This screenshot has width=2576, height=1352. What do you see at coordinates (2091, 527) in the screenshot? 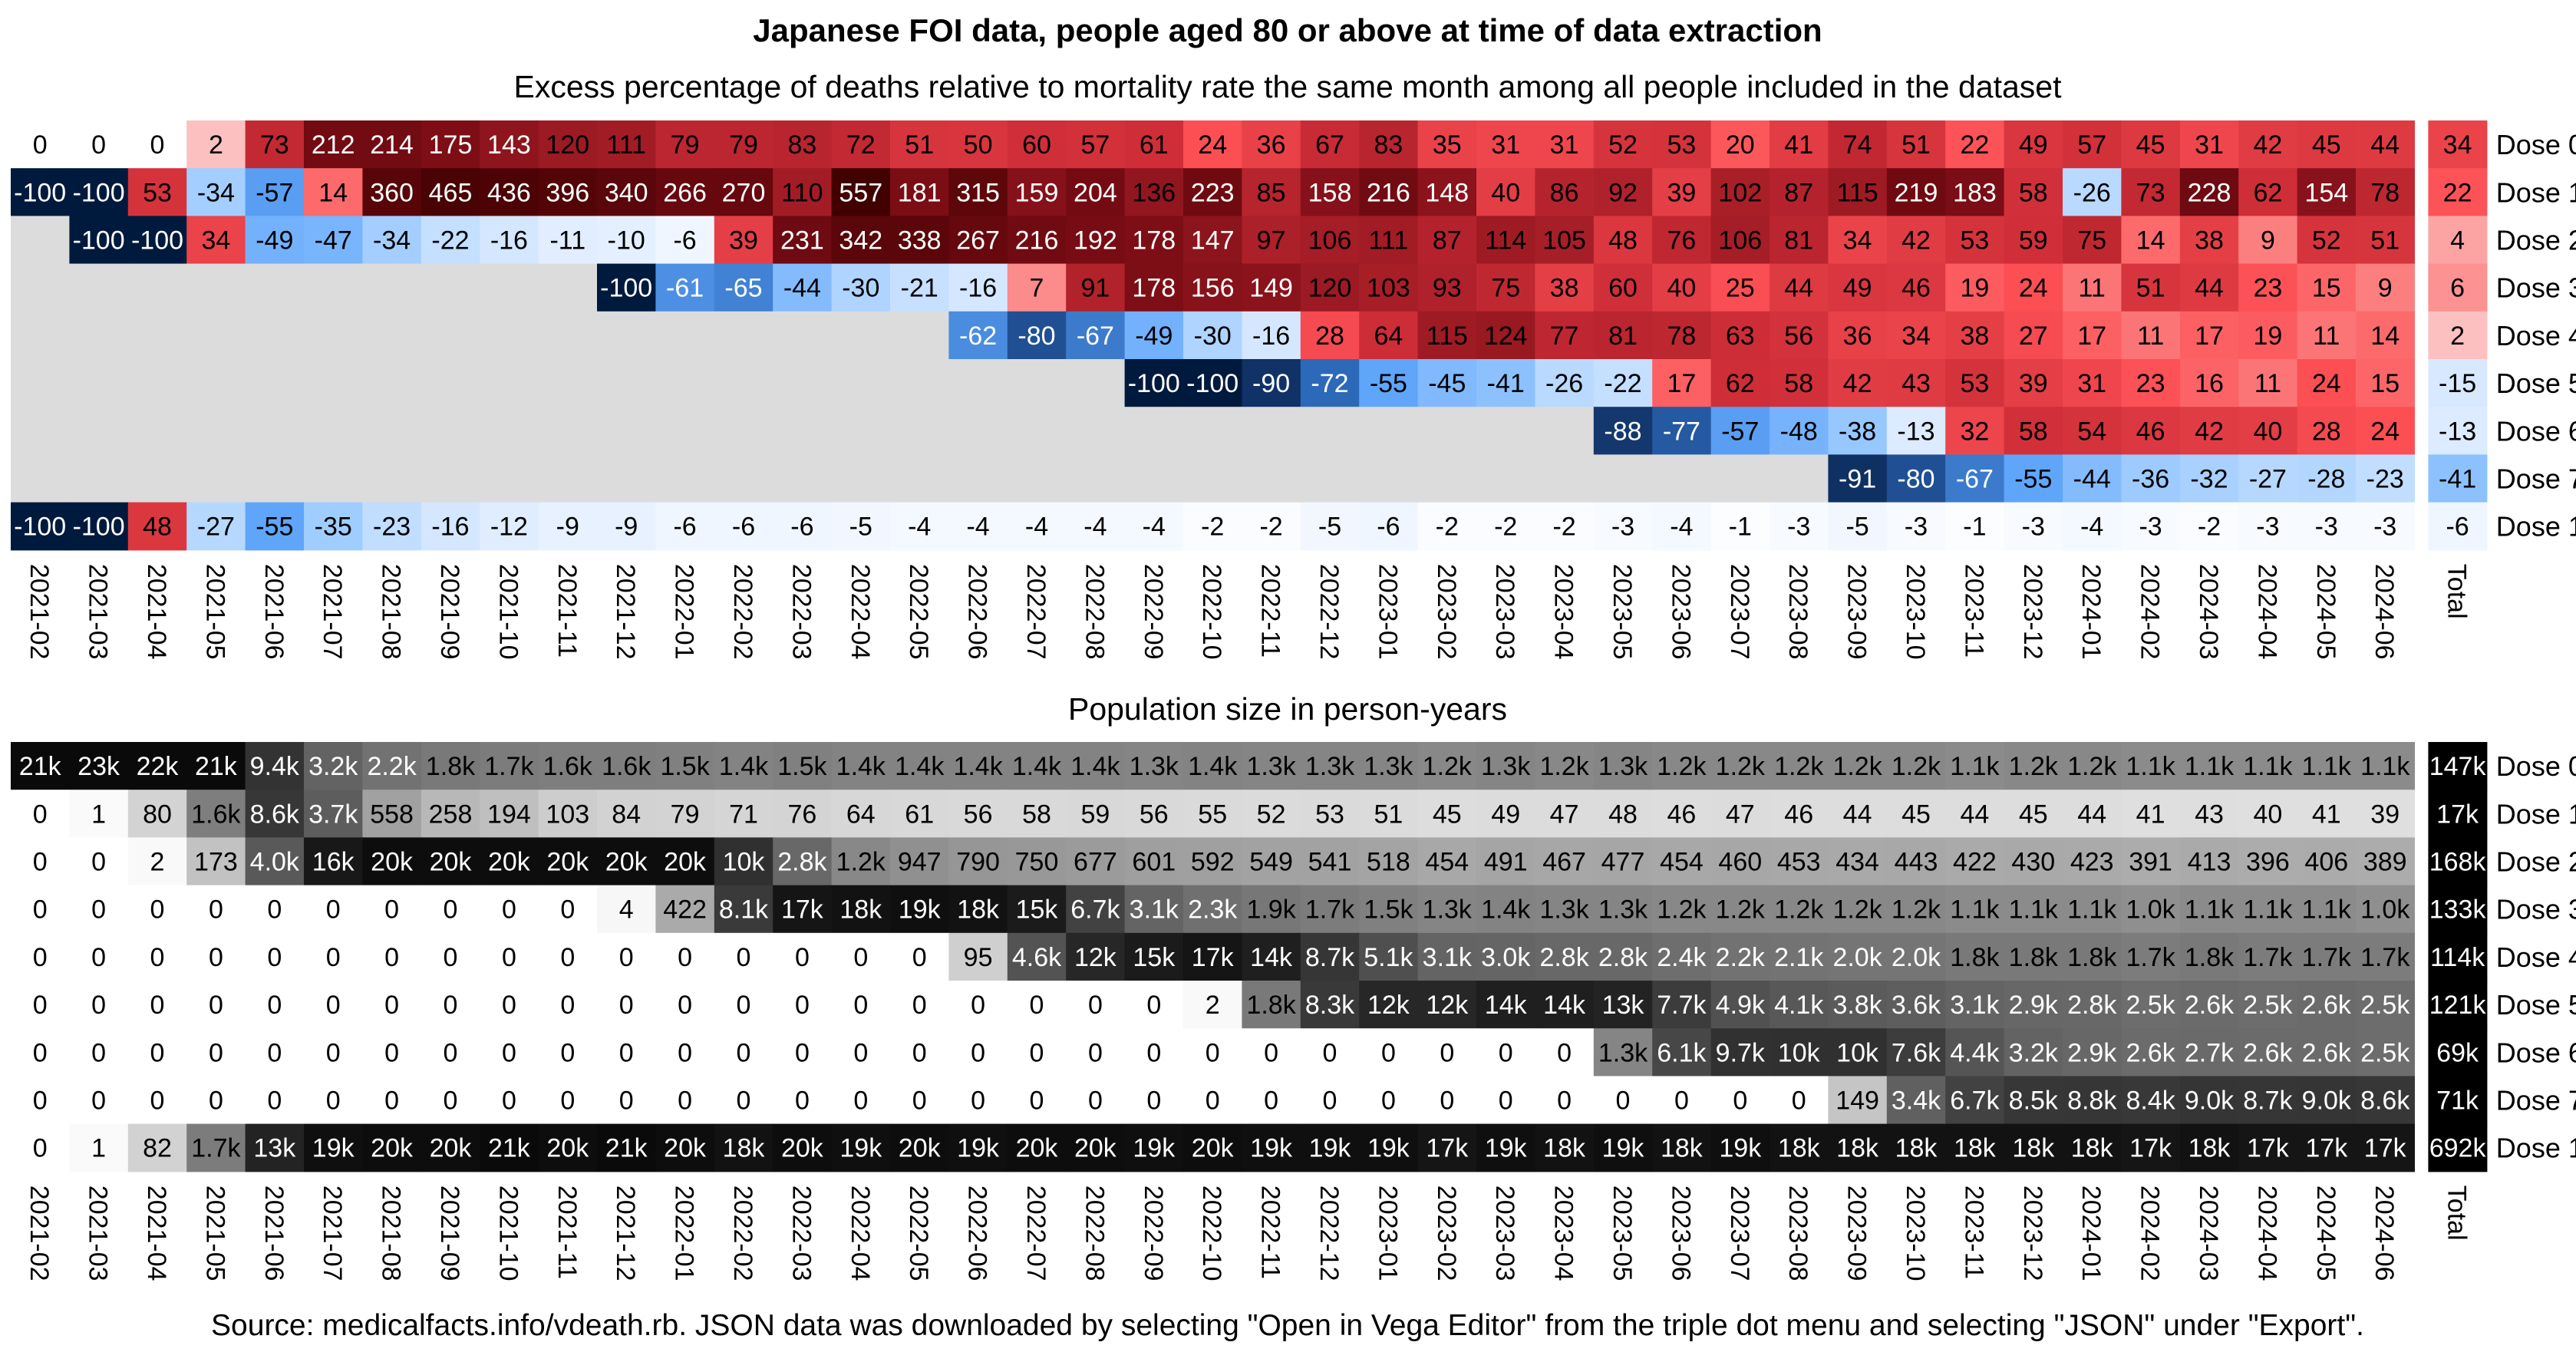
I see `cell-label: -4` at bounding box center [2091, 527].